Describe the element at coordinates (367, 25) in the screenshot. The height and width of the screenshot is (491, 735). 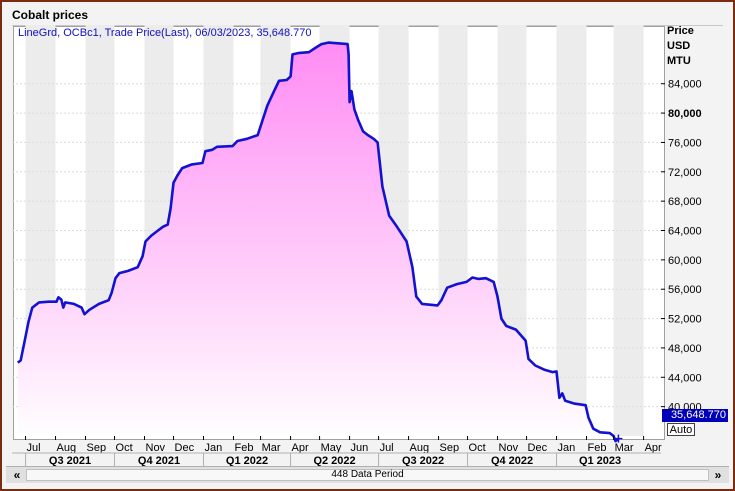
I see `title-divider` at that location.